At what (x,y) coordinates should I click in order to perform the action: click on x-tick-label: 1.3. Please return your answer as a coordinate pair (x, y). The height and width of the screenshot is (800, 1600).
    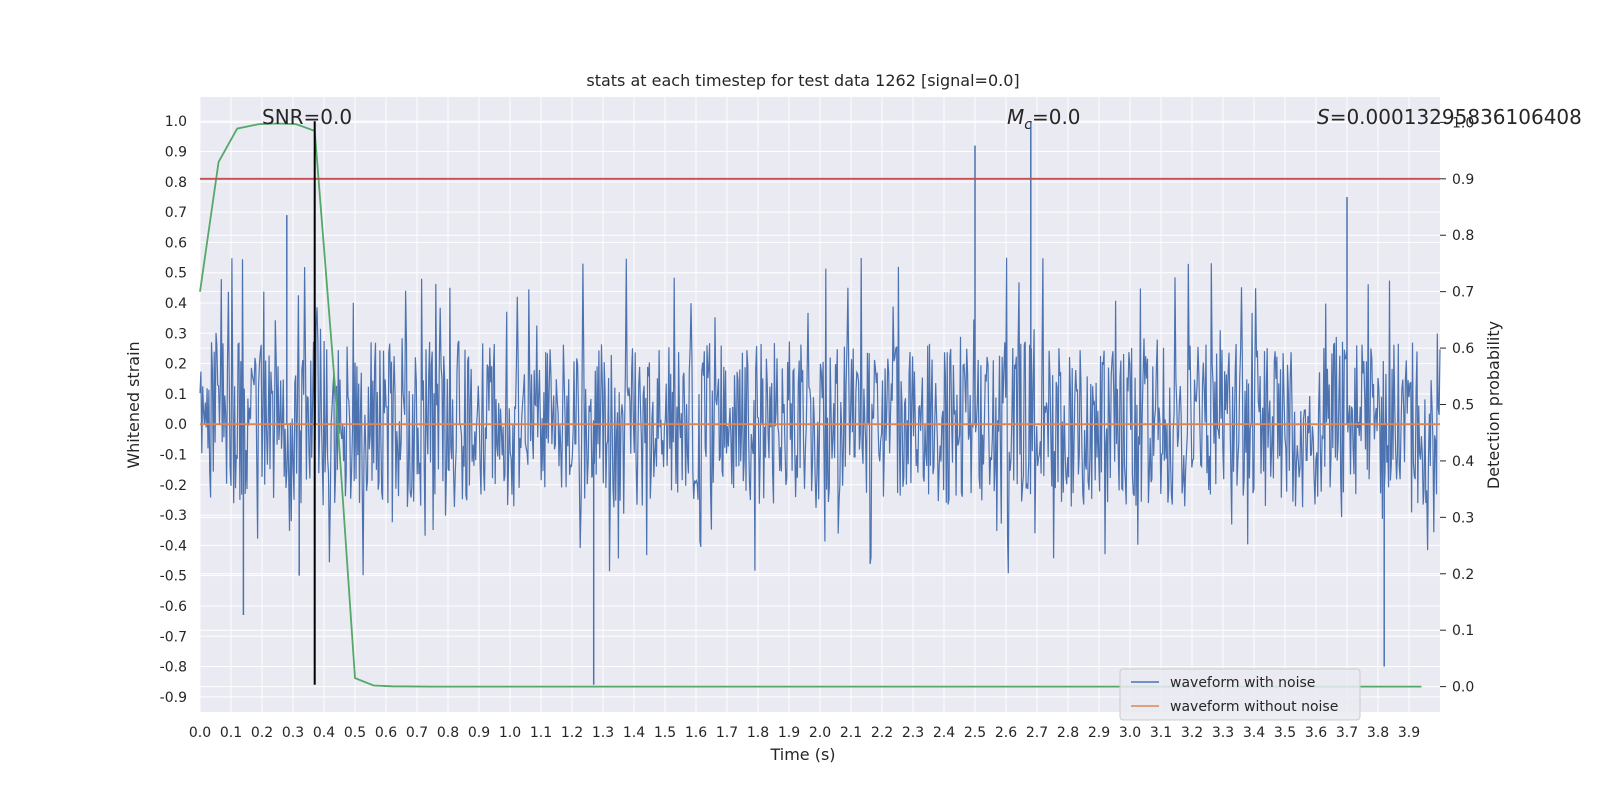
    Looking at the image, I should click on (603, 733).